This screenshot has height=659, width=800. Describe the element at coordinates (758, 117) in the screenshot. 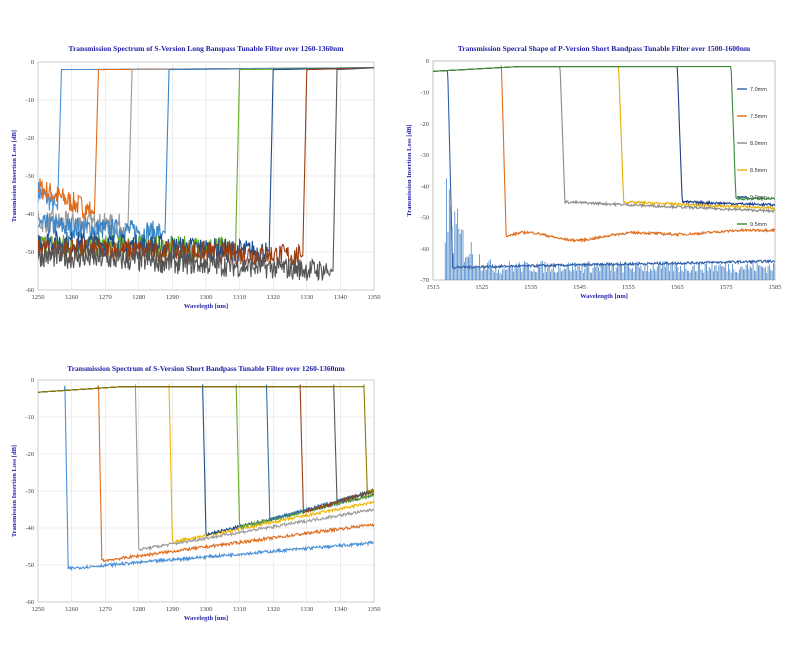

I see `legend-label: 7.5mm` at that location.